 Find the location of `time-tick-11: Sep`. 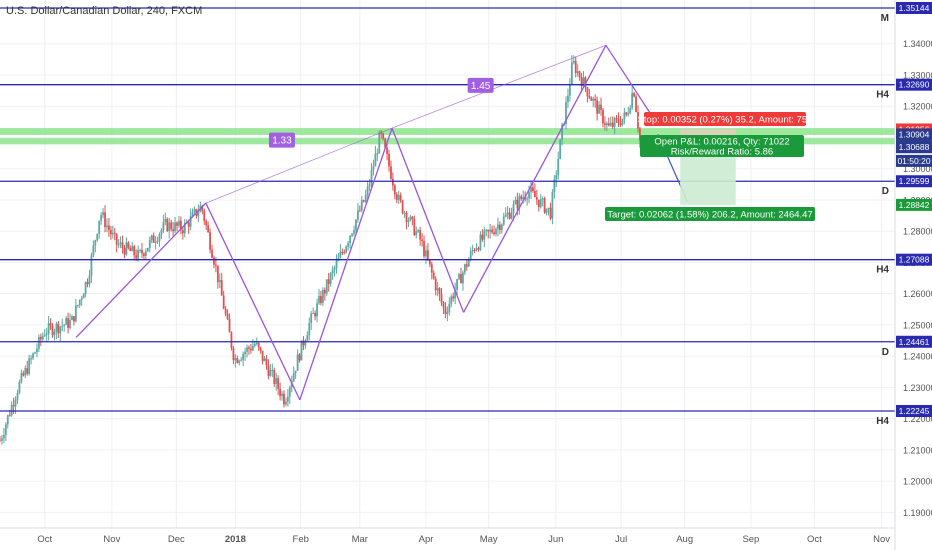

time-tick-11: Sep is located at coordinates (750, 539).